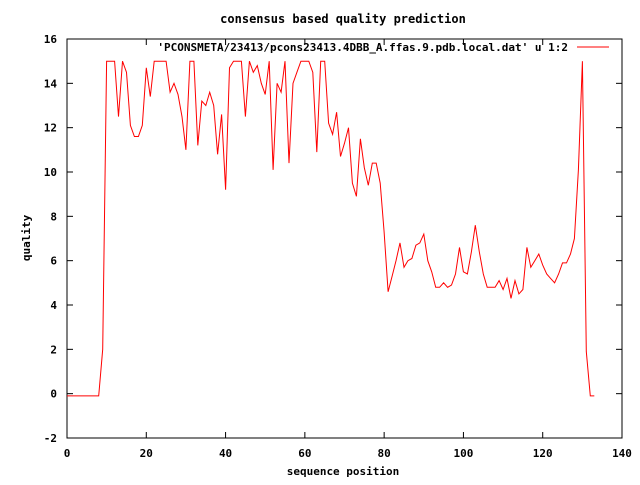 Image resolution: width=640 pixels, height=485 pixels. What do you see at coordinates (50, 128) in the screenshot?
I see `y-tick-label: 12` at bounding box center [50, 128].